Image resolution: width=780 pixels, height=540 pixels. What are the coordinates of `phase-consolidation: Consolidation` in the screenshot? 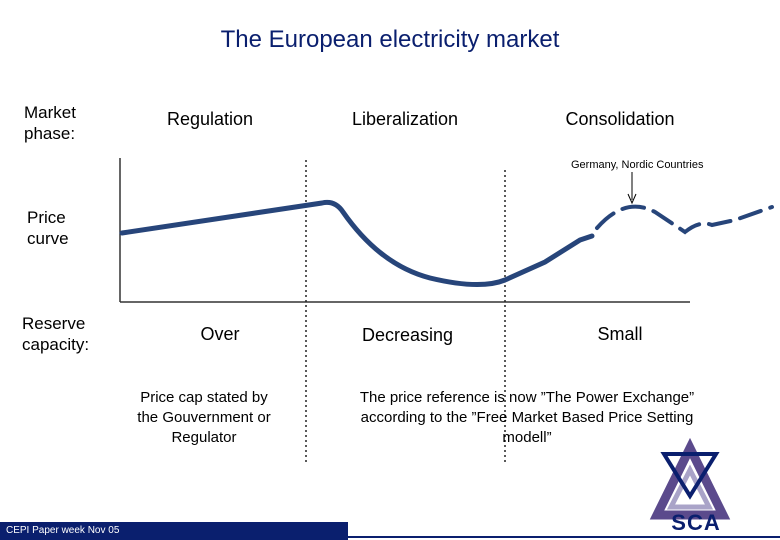 It's located at (620, 119).